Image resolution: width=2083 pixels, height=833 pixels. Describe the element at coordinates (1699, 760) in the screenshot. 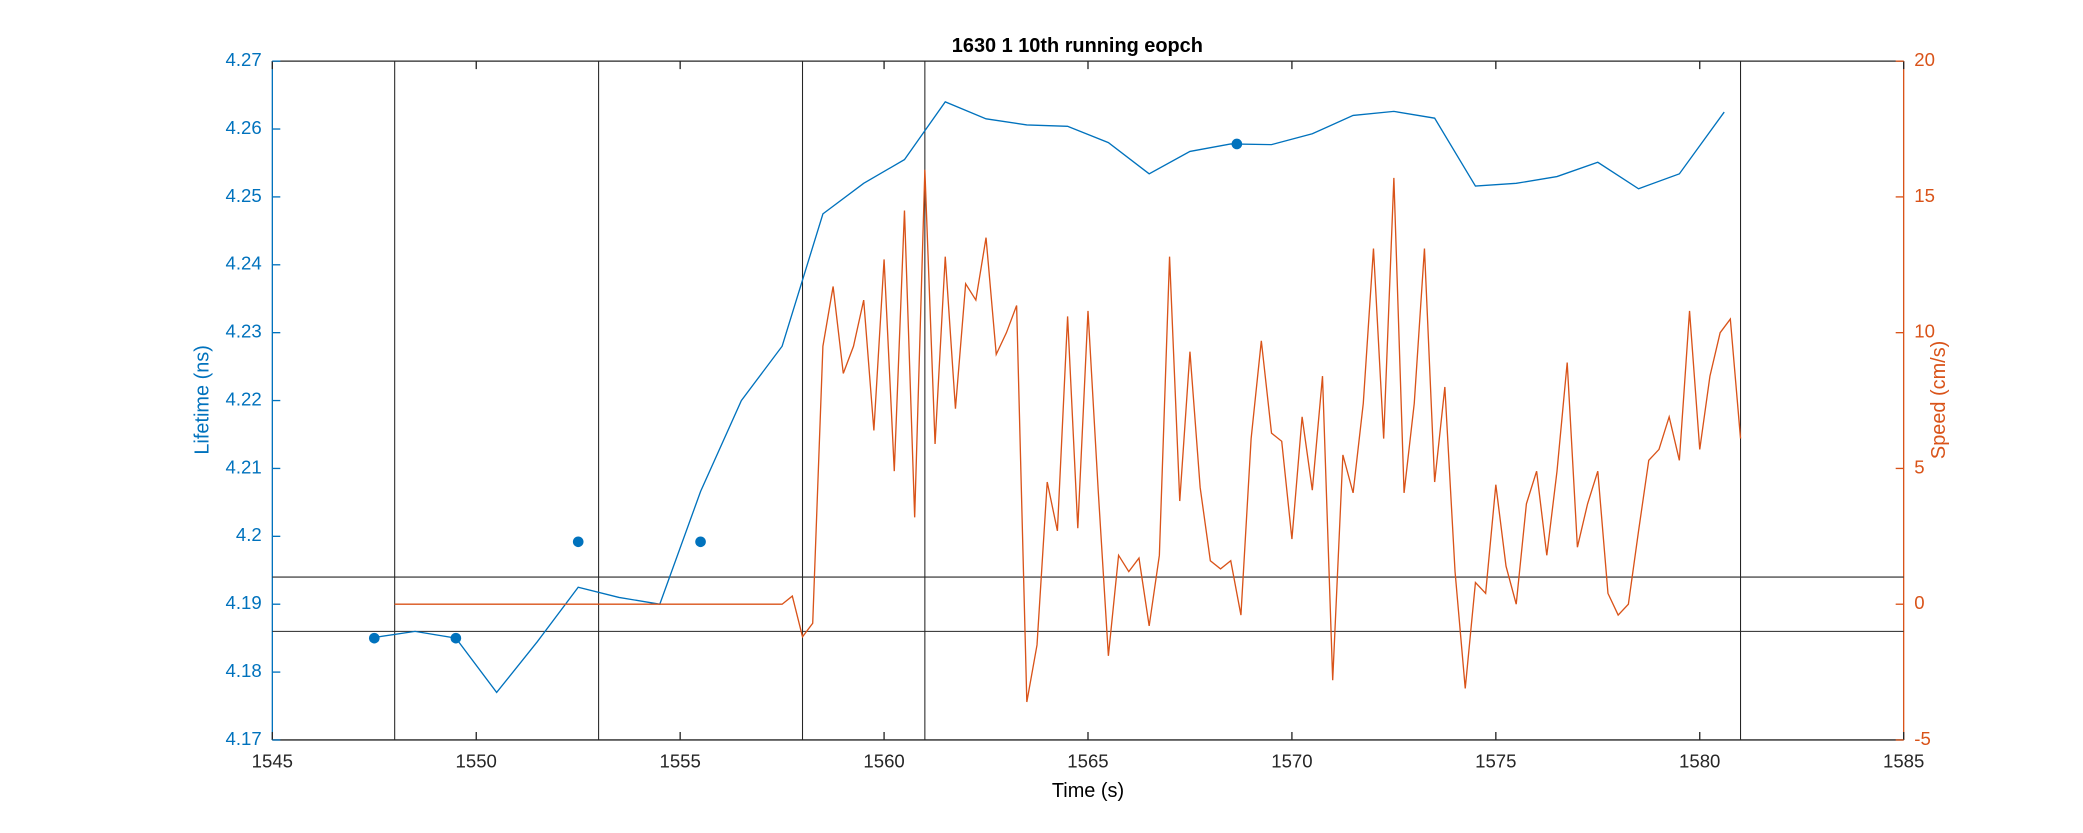

I see `x-tick-label: 1580` at that location.